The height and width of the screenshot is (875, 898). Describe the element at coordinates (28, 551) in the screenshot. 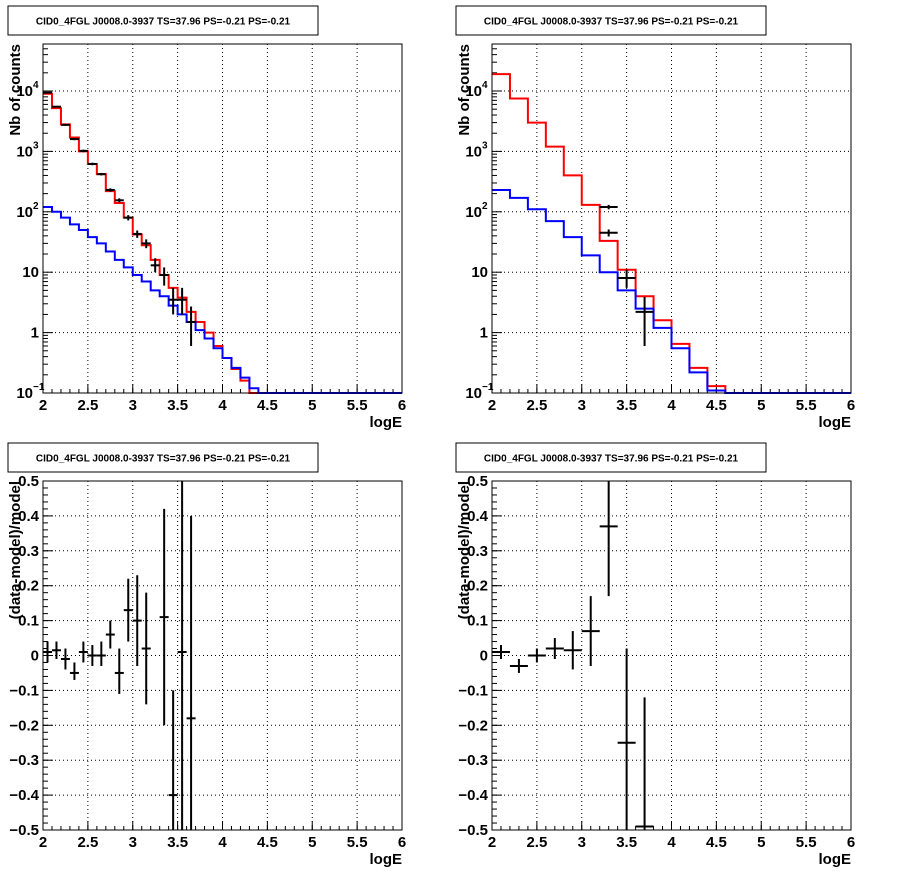

I see `y-tick-label: 0.3` at that location.